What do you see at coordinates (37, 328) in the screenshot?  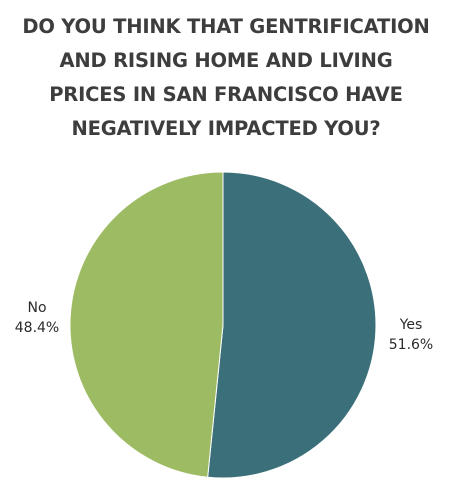 I see `slice-label-no-value: 48.4%` at bounding box center [37, 328].